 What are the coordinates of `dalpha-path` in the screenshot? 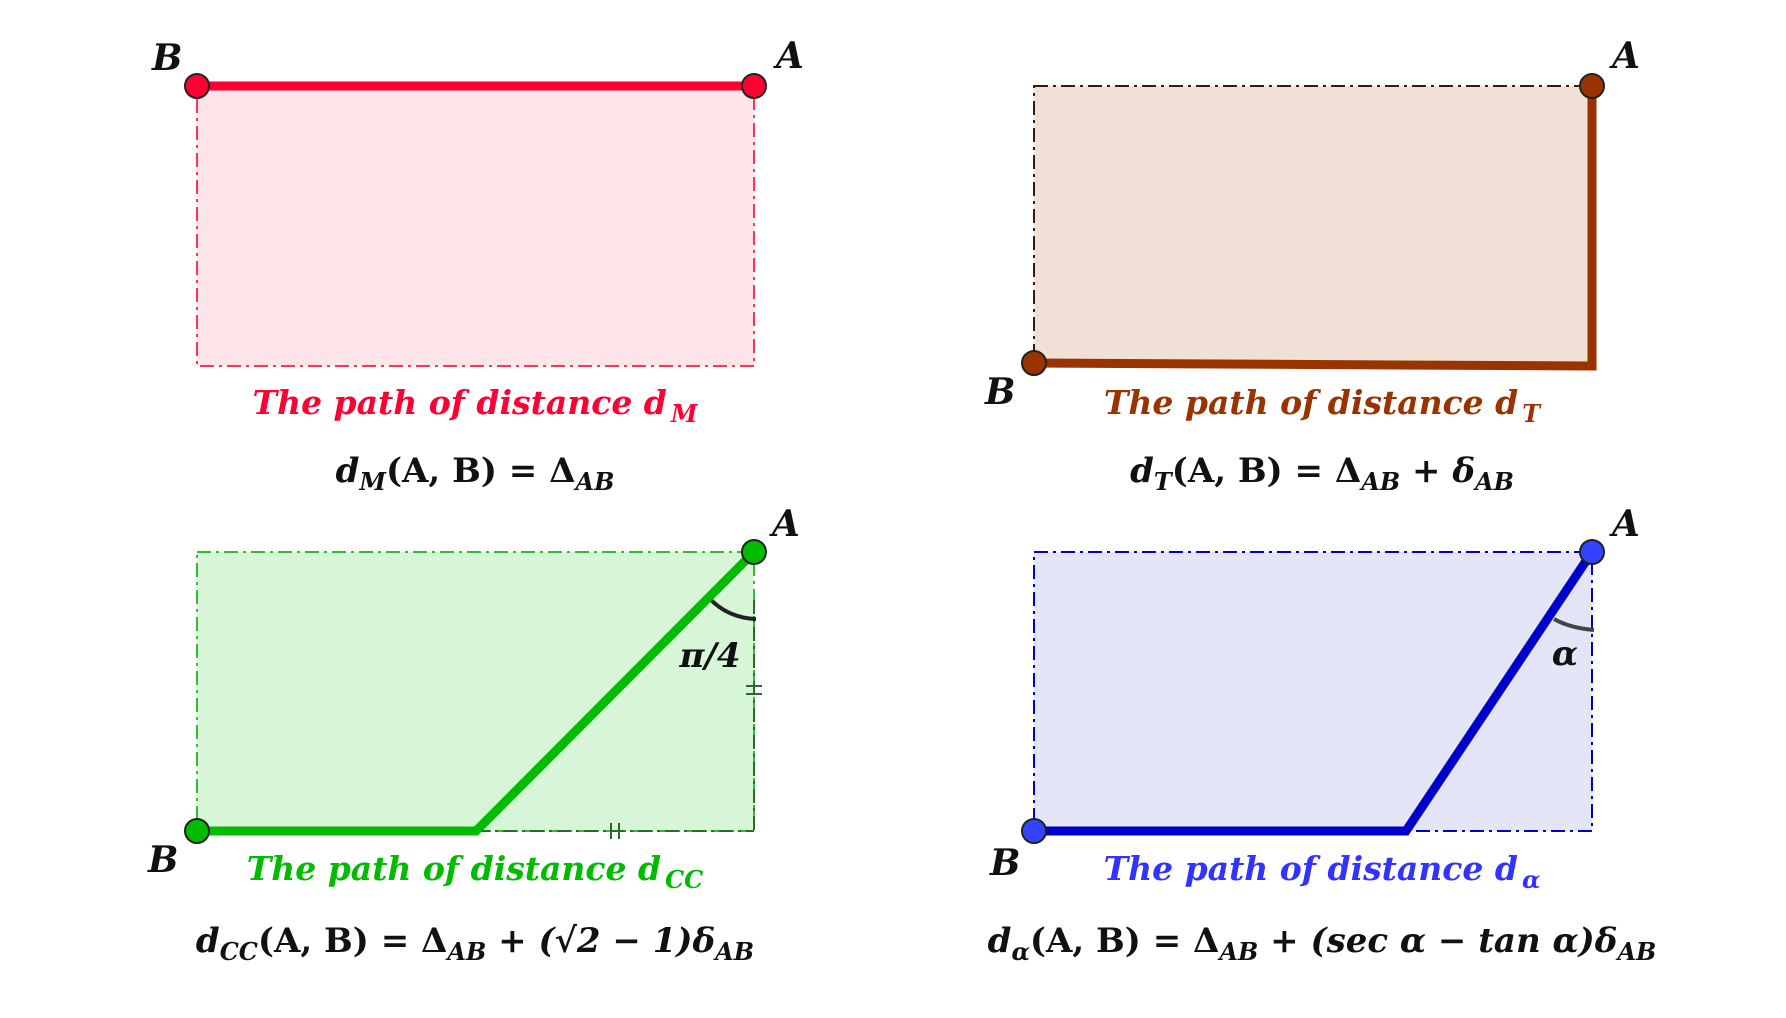 It's located at (1315, 692).